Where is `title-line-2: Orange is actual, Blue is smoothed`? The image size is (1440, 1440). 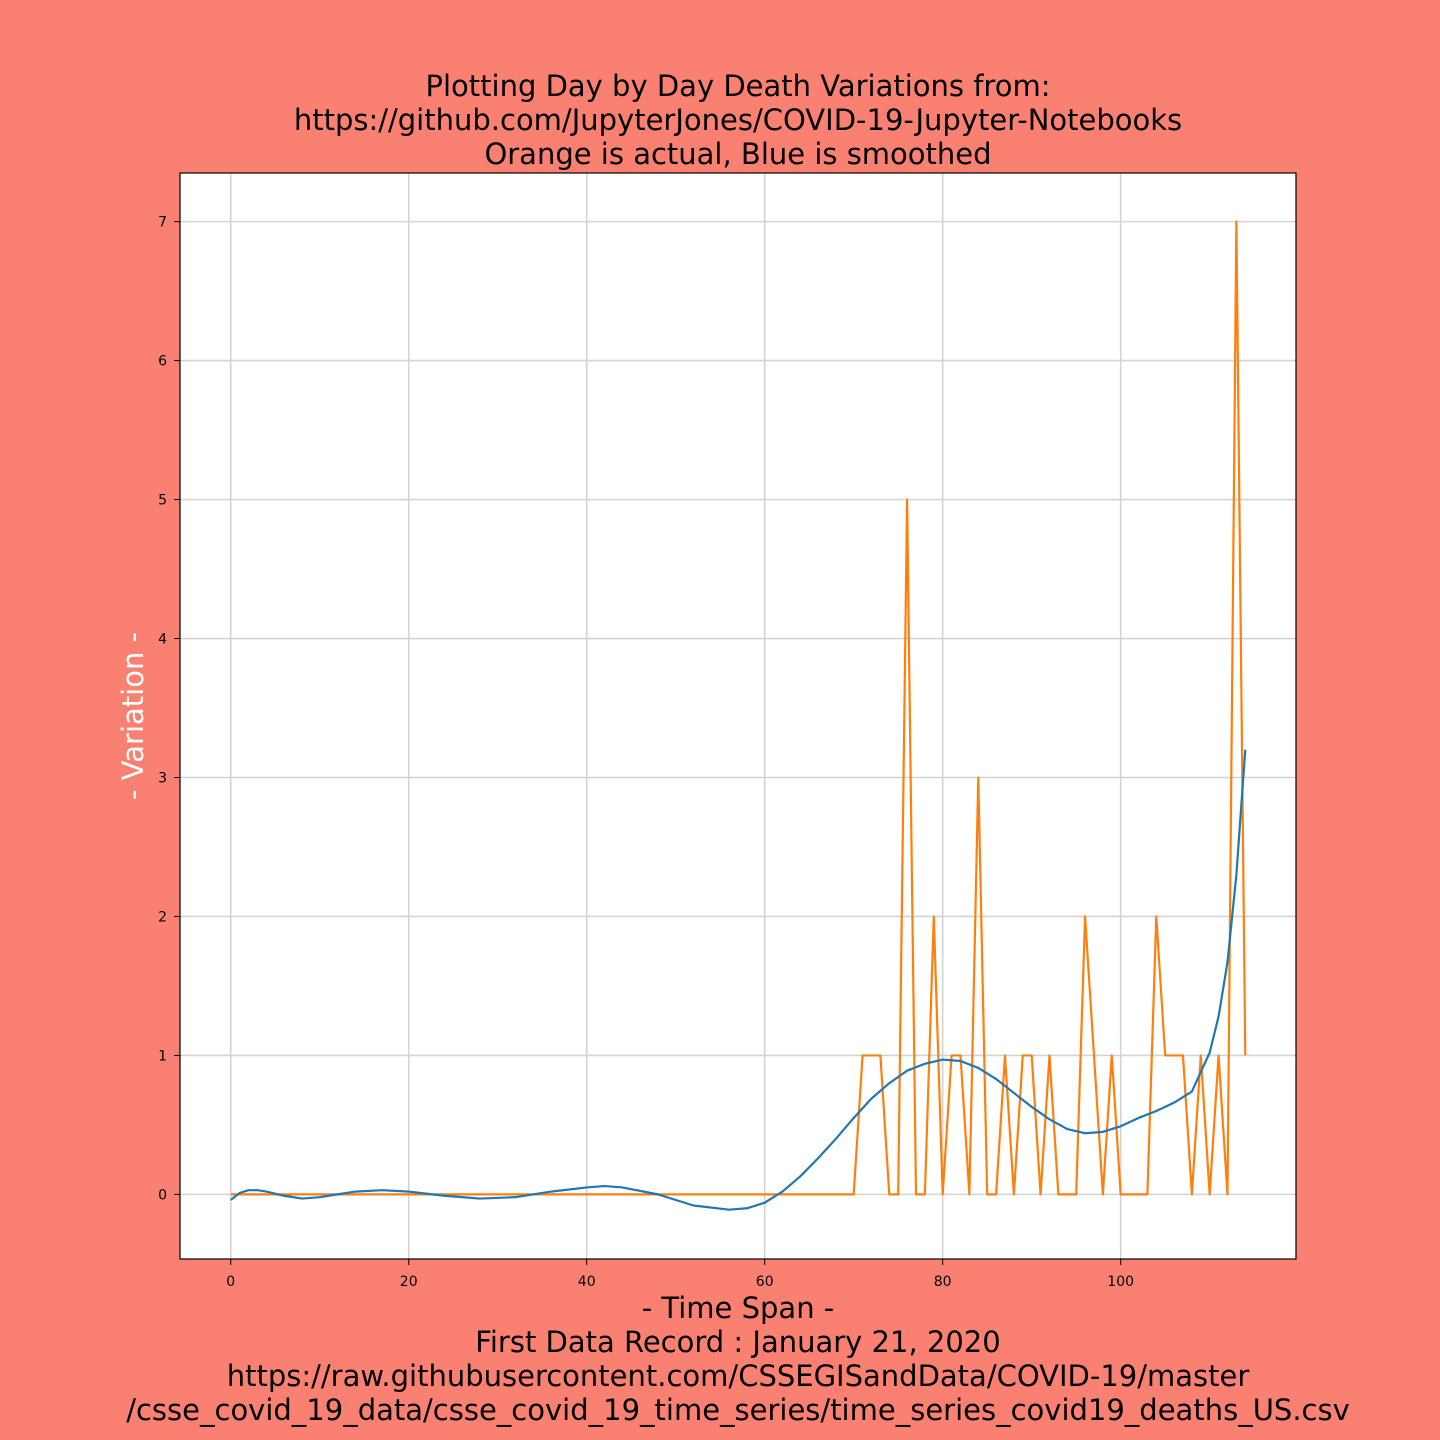 title-line-2: Orange is actual, Blue is smoothed is located at coordinates (737, 154).